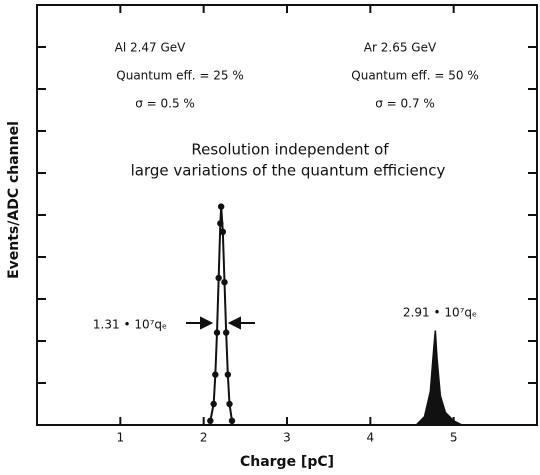 The height and width of the screenshot is (475, 540). What do you see at coordinates (204, 438) in the screenshot?
I see `x-tick-label: 2` at bounding box center [204, 438].